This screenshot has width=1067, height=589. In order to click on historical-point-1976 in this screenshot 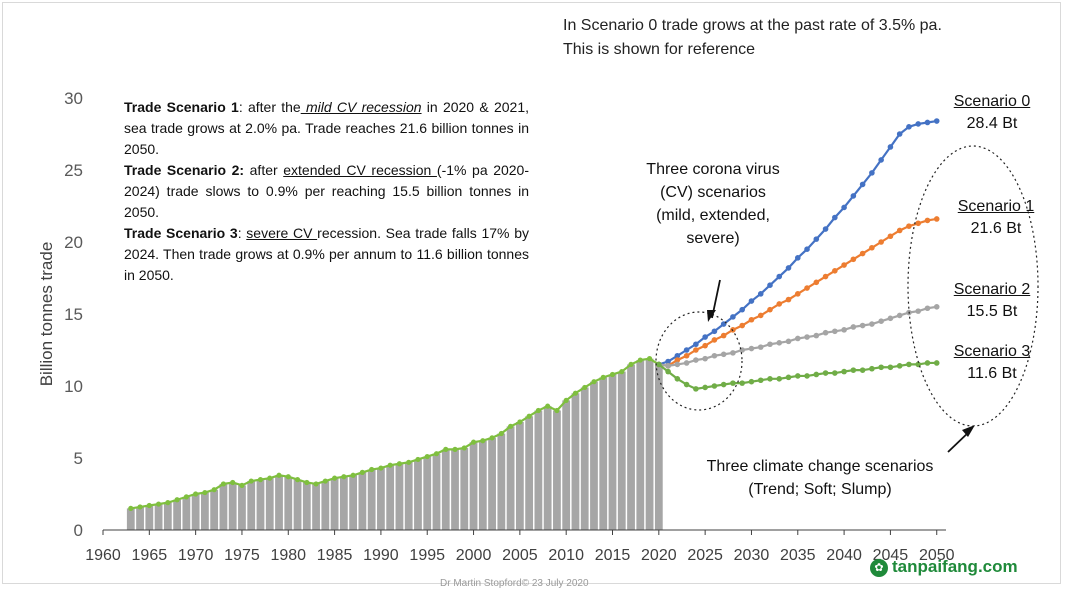, I will do `click(251, 481)`.